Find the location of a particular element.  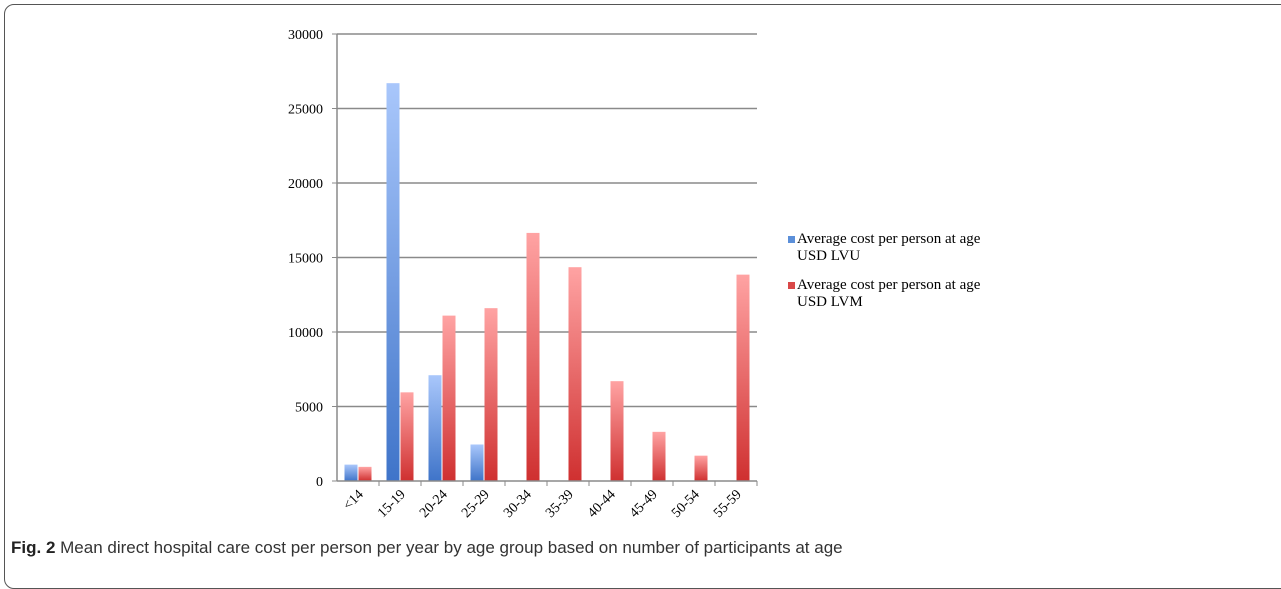

x-tick-label: 20-24 is located at coordinates (434, 504).